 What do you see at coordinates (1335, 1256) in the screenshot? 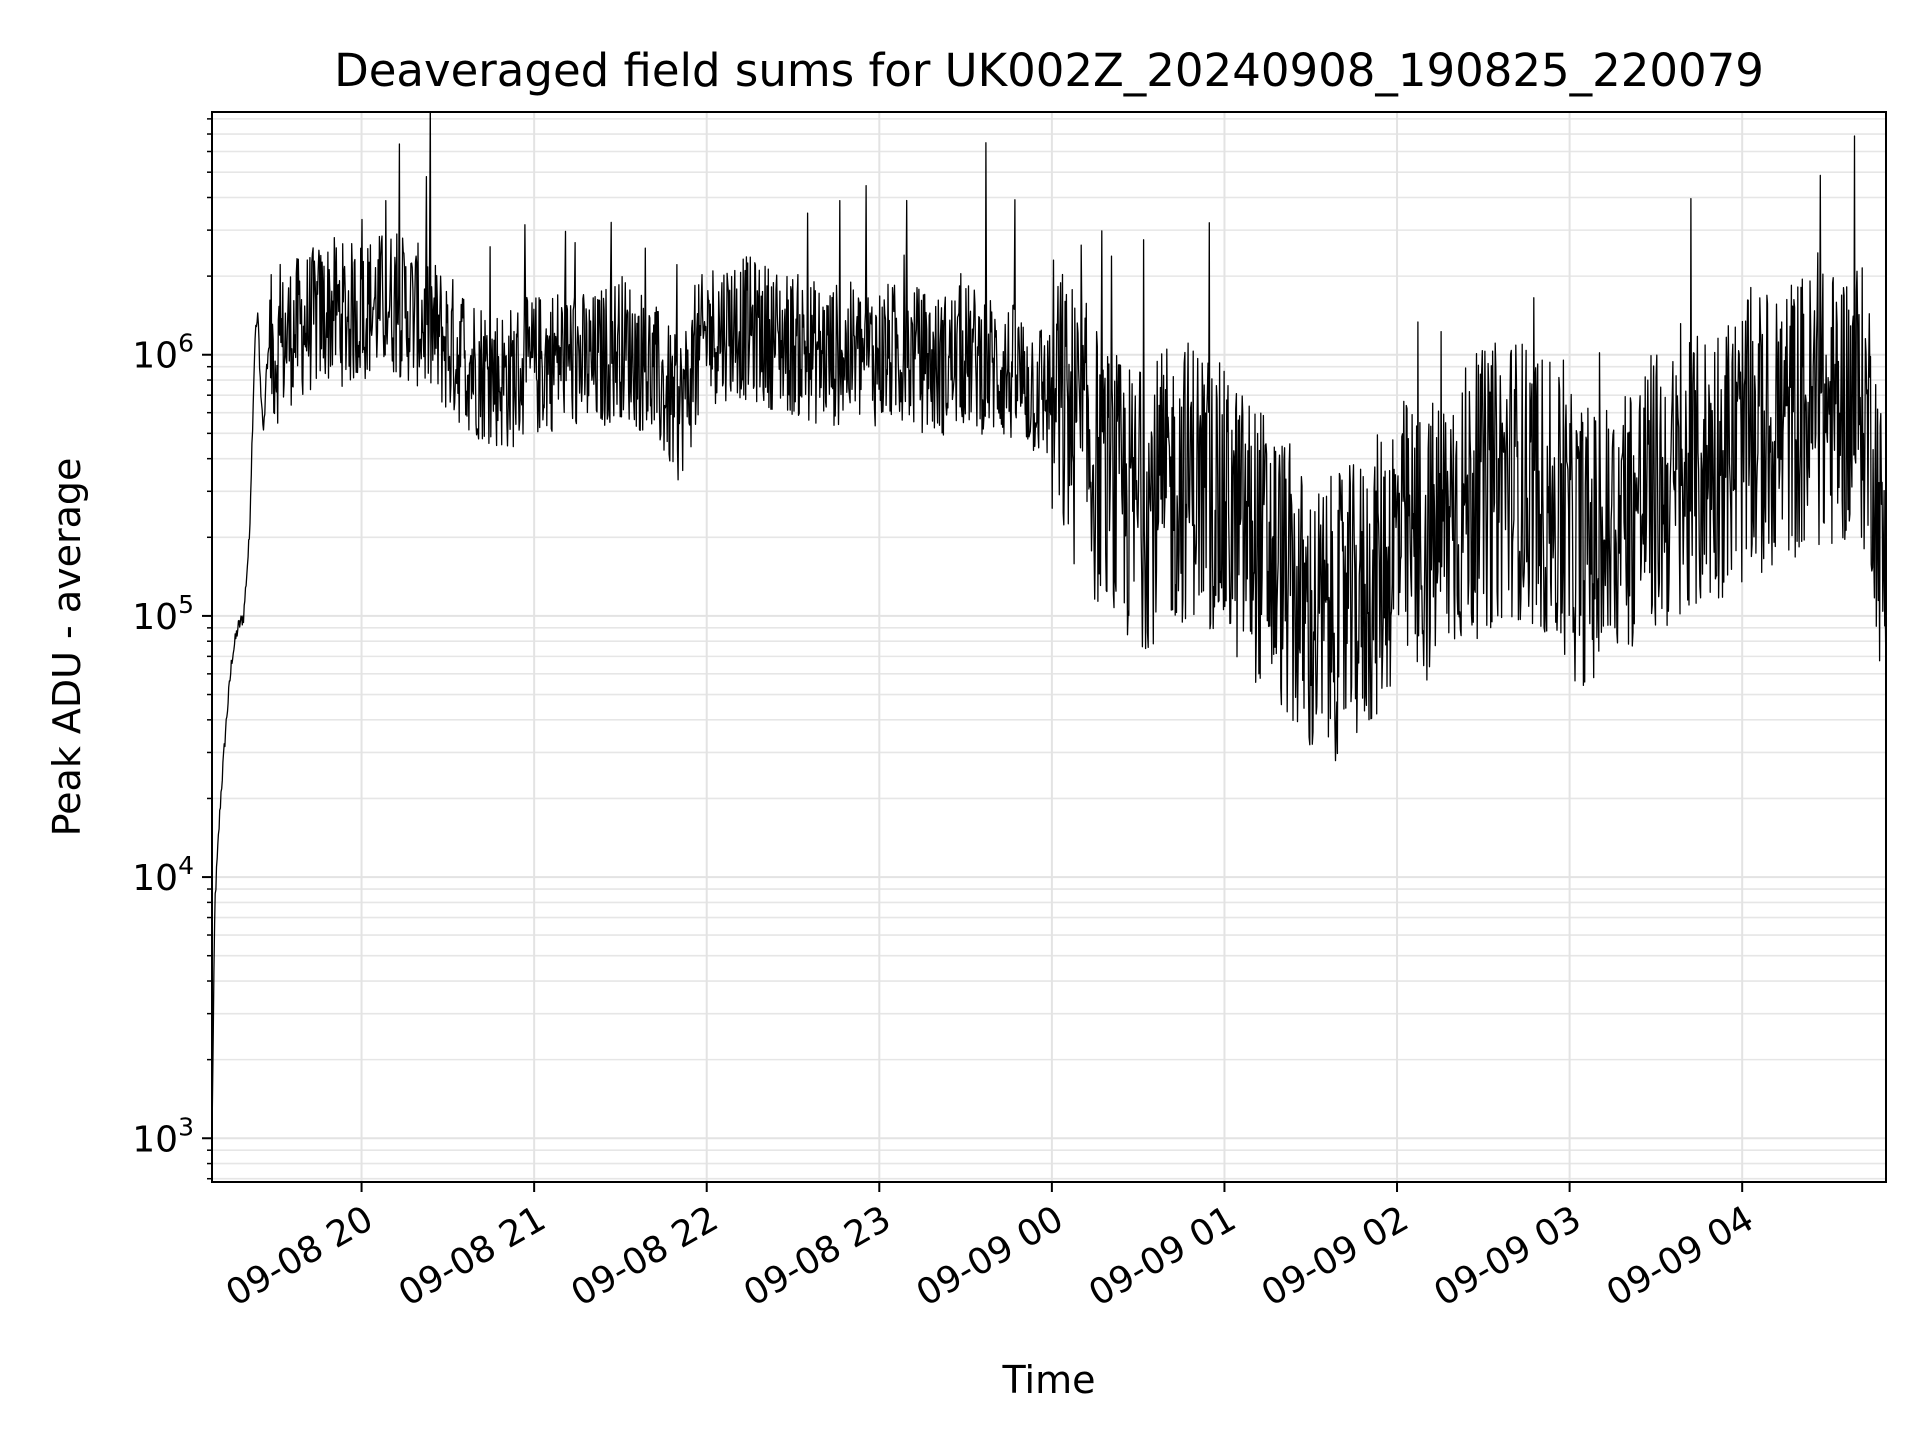
I see `x-tick-label: 09-09 02` at bounding box center [1335, 1256].